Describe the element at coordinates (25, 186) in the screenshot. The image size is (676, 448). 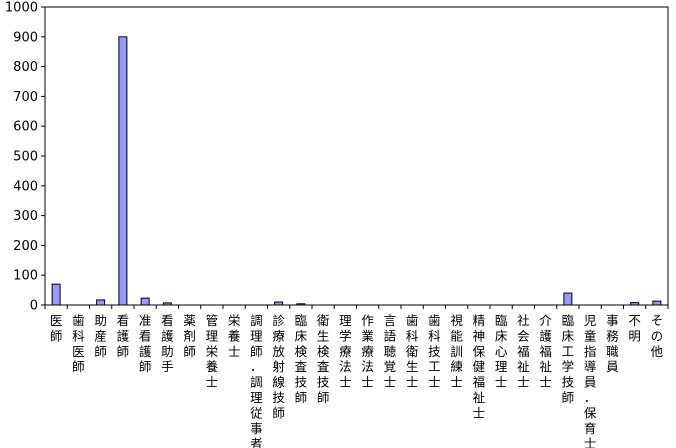
I see `y-tick-label: 400` at that location.